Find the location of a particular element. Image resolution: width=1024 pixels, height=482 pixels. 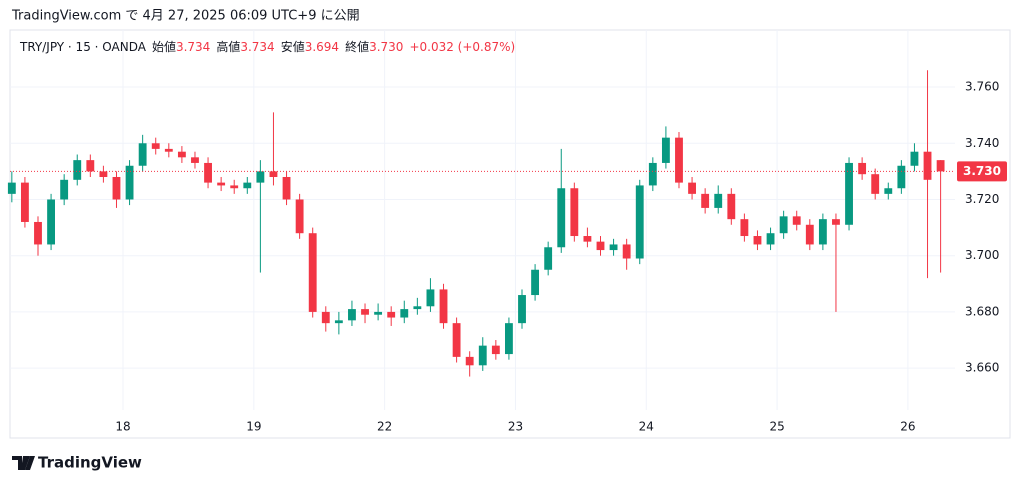

legend-change: +0.032 (+0.87%) is located at coordinates (462, 47).